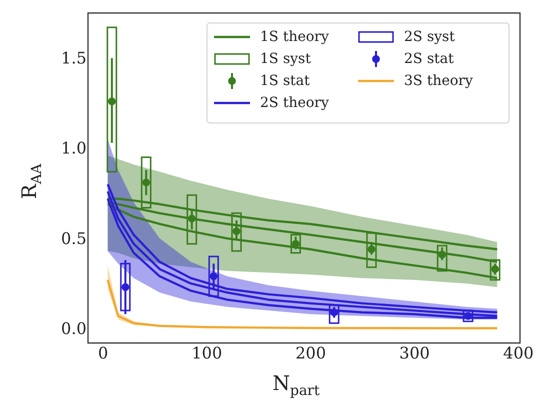 This screenshot has height=403, width=559. What do you see at coordinates (73, 328) in the screenshot?
I see `y-tick-label: 0.0` at bounding box center [73, 328].